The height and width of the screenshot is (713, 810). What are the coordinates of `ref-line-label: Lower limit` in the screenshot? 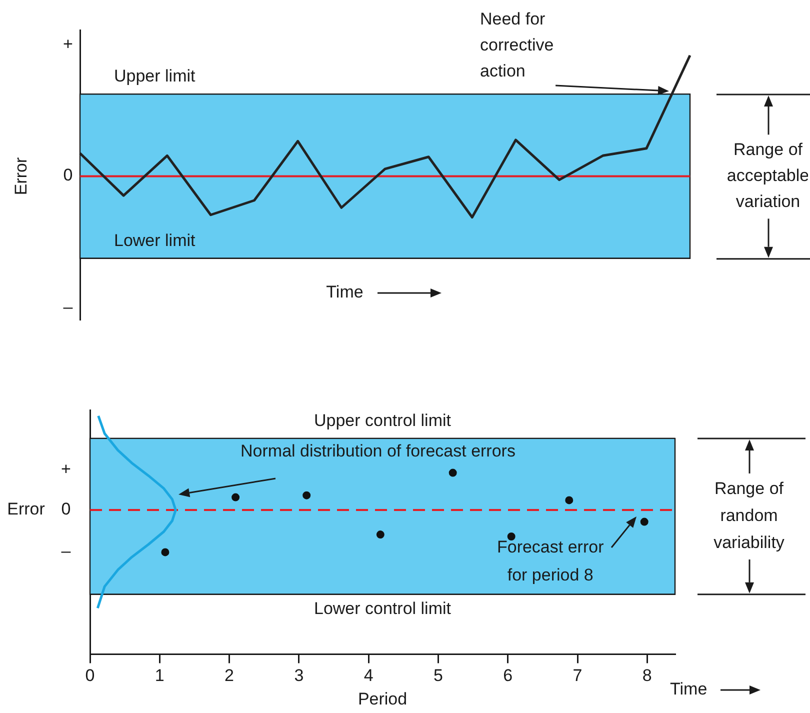 It's located at (155, 240).